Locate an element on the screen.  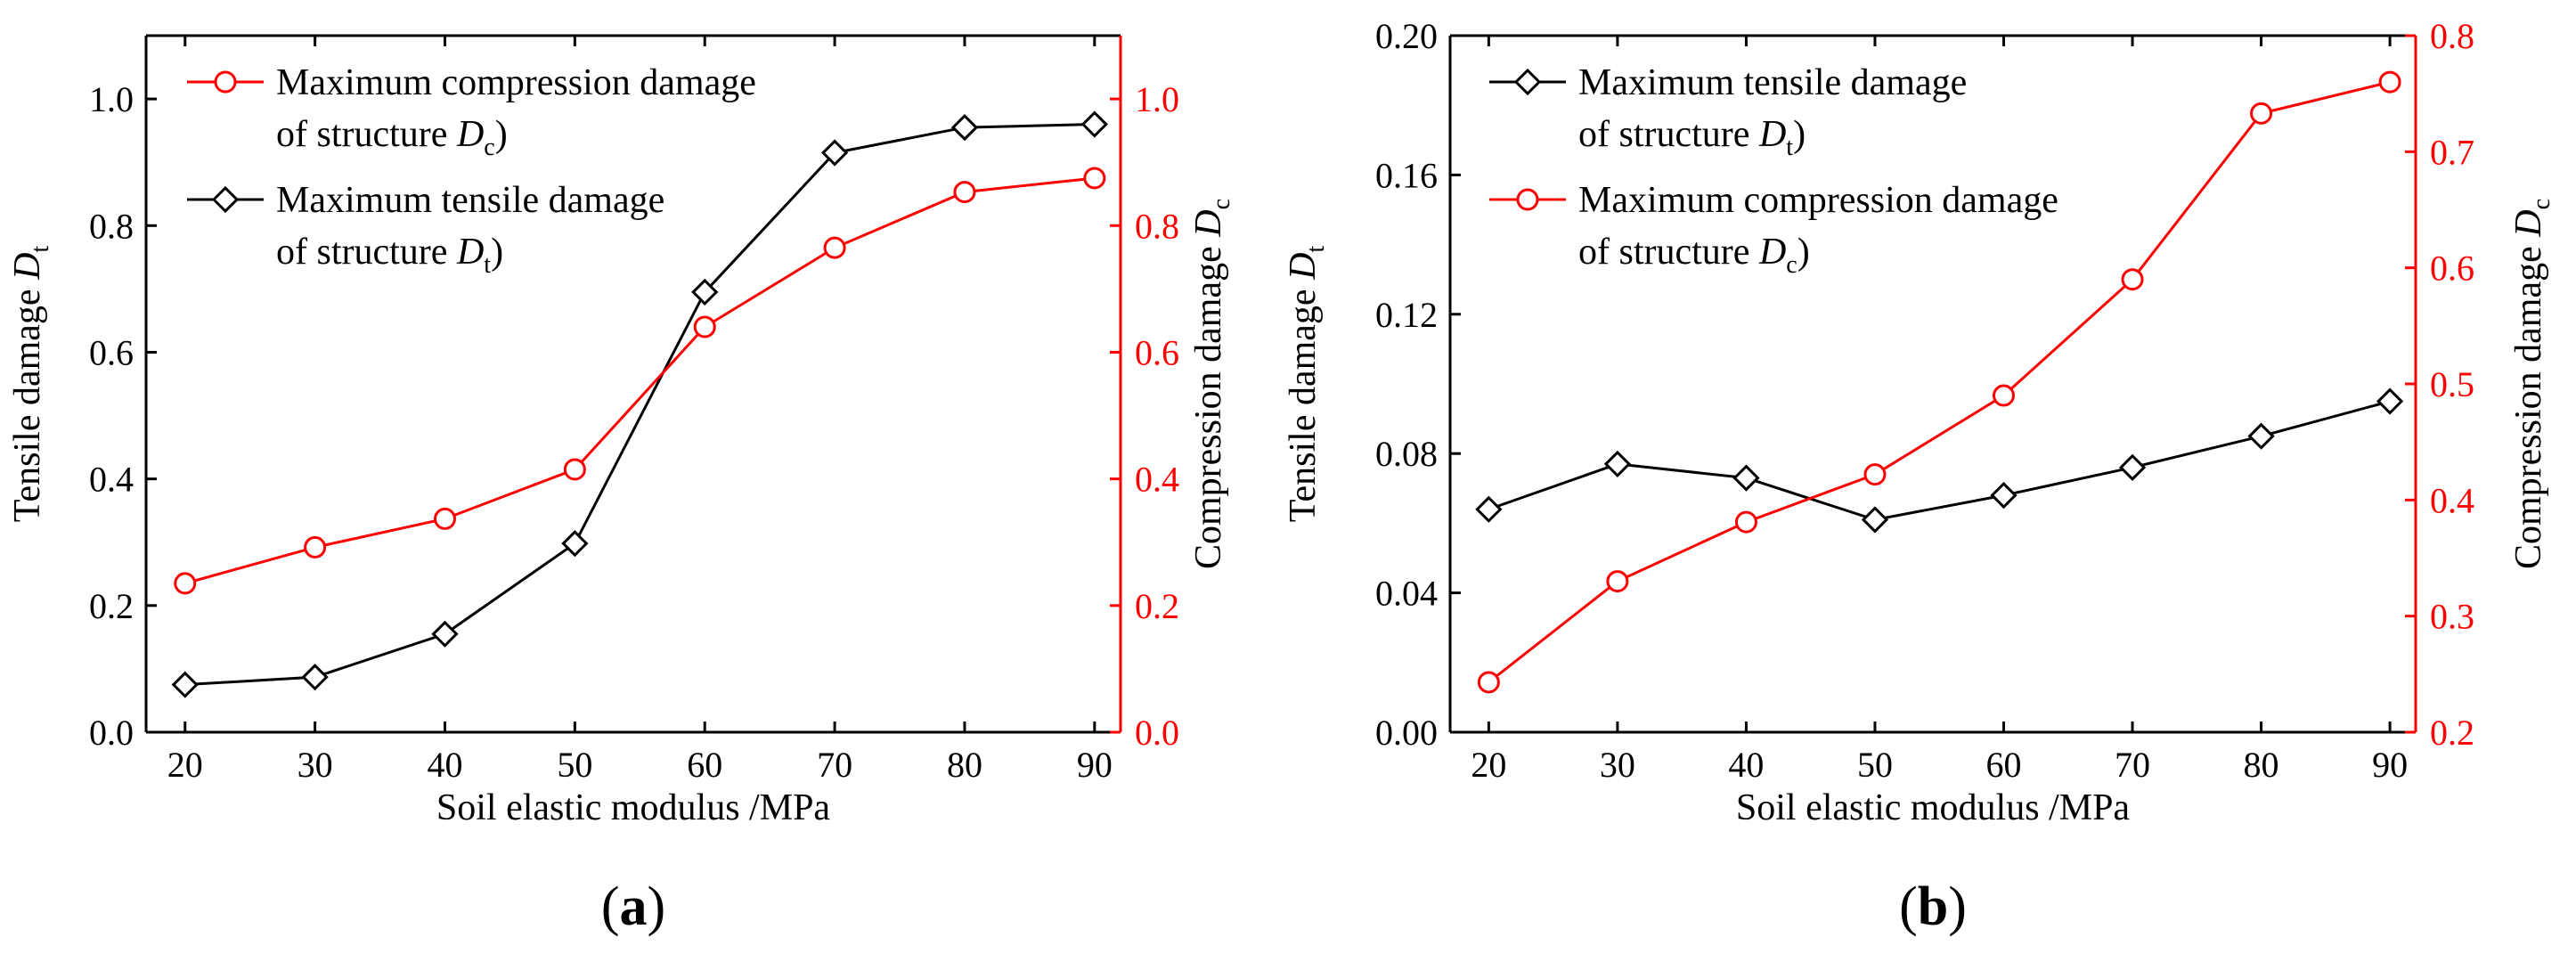
y-tick-label: 0.8 is located at coordinates (112, 226).